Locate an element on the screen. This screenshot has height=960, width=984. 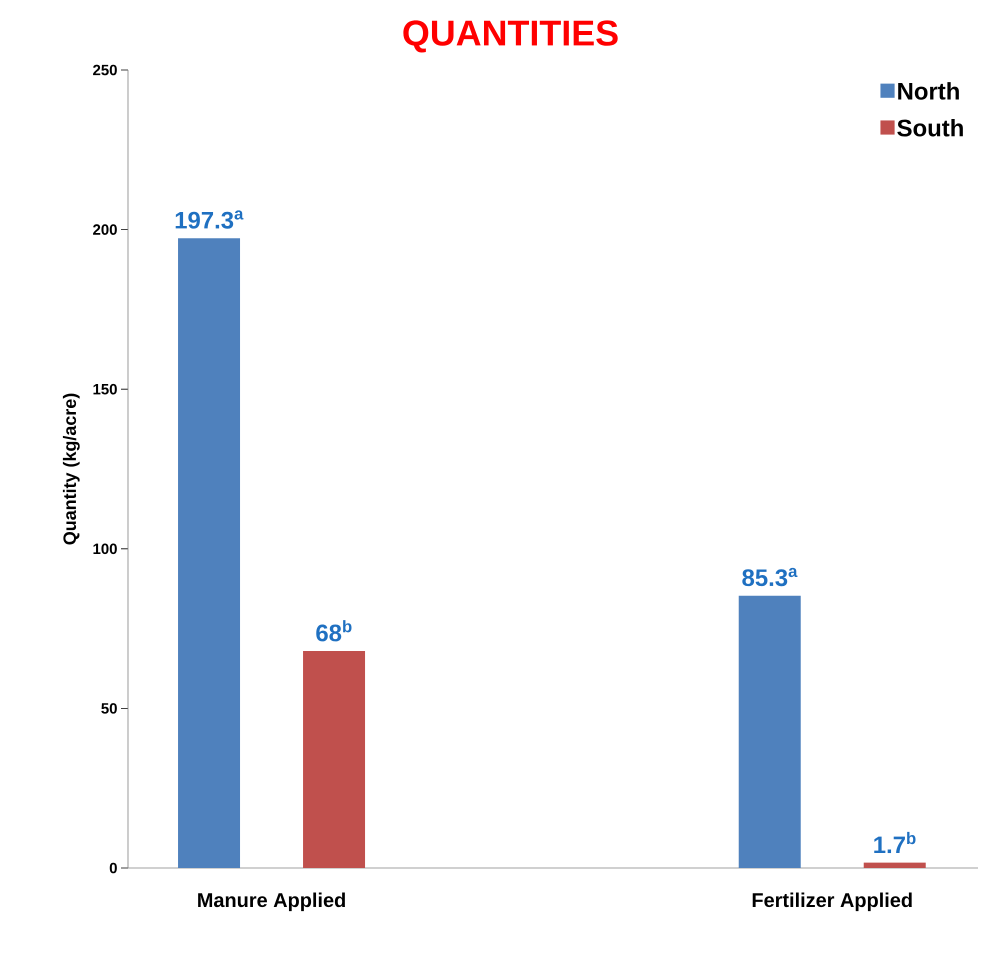
data-label: 85.3$^{a}$ is located at coordinates (770, 577).